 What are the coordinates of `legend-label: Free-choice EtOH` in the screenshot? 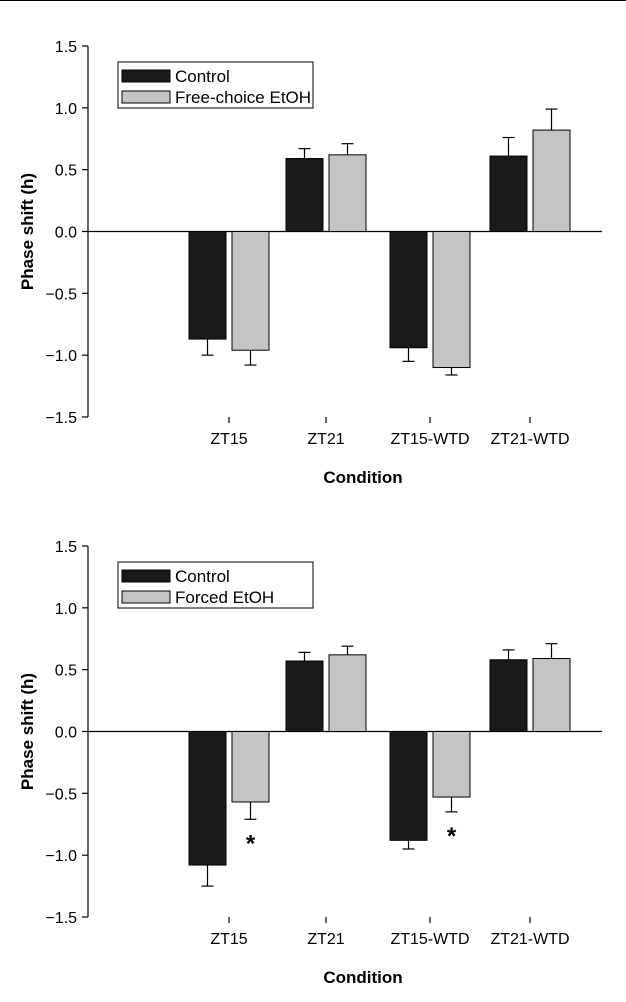 It's located at (243, 97).